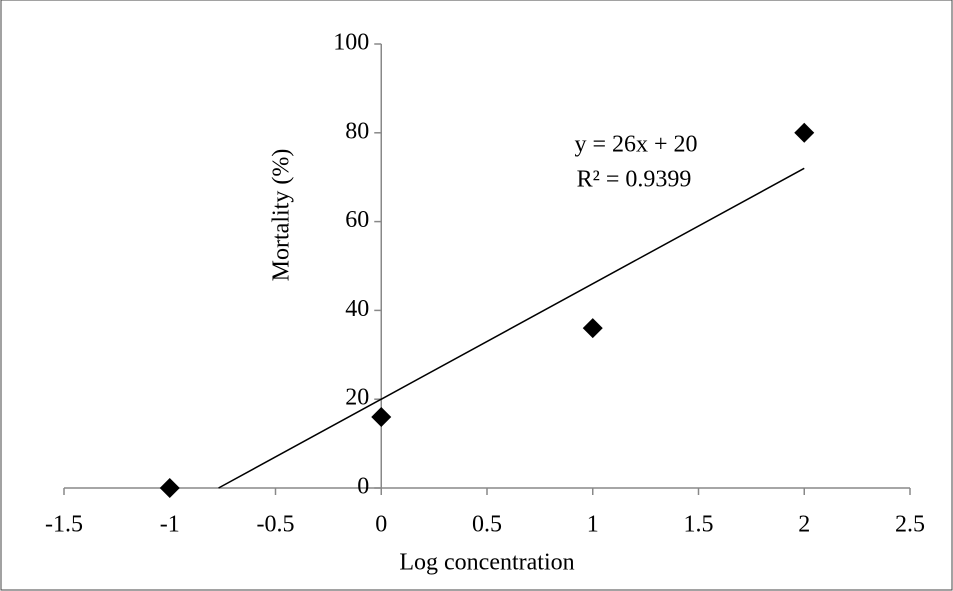  What do you see at coordinates (910, 525) in the screenshot?
I see `x-tick-label: 2.5` at bounding box center [910, 525].